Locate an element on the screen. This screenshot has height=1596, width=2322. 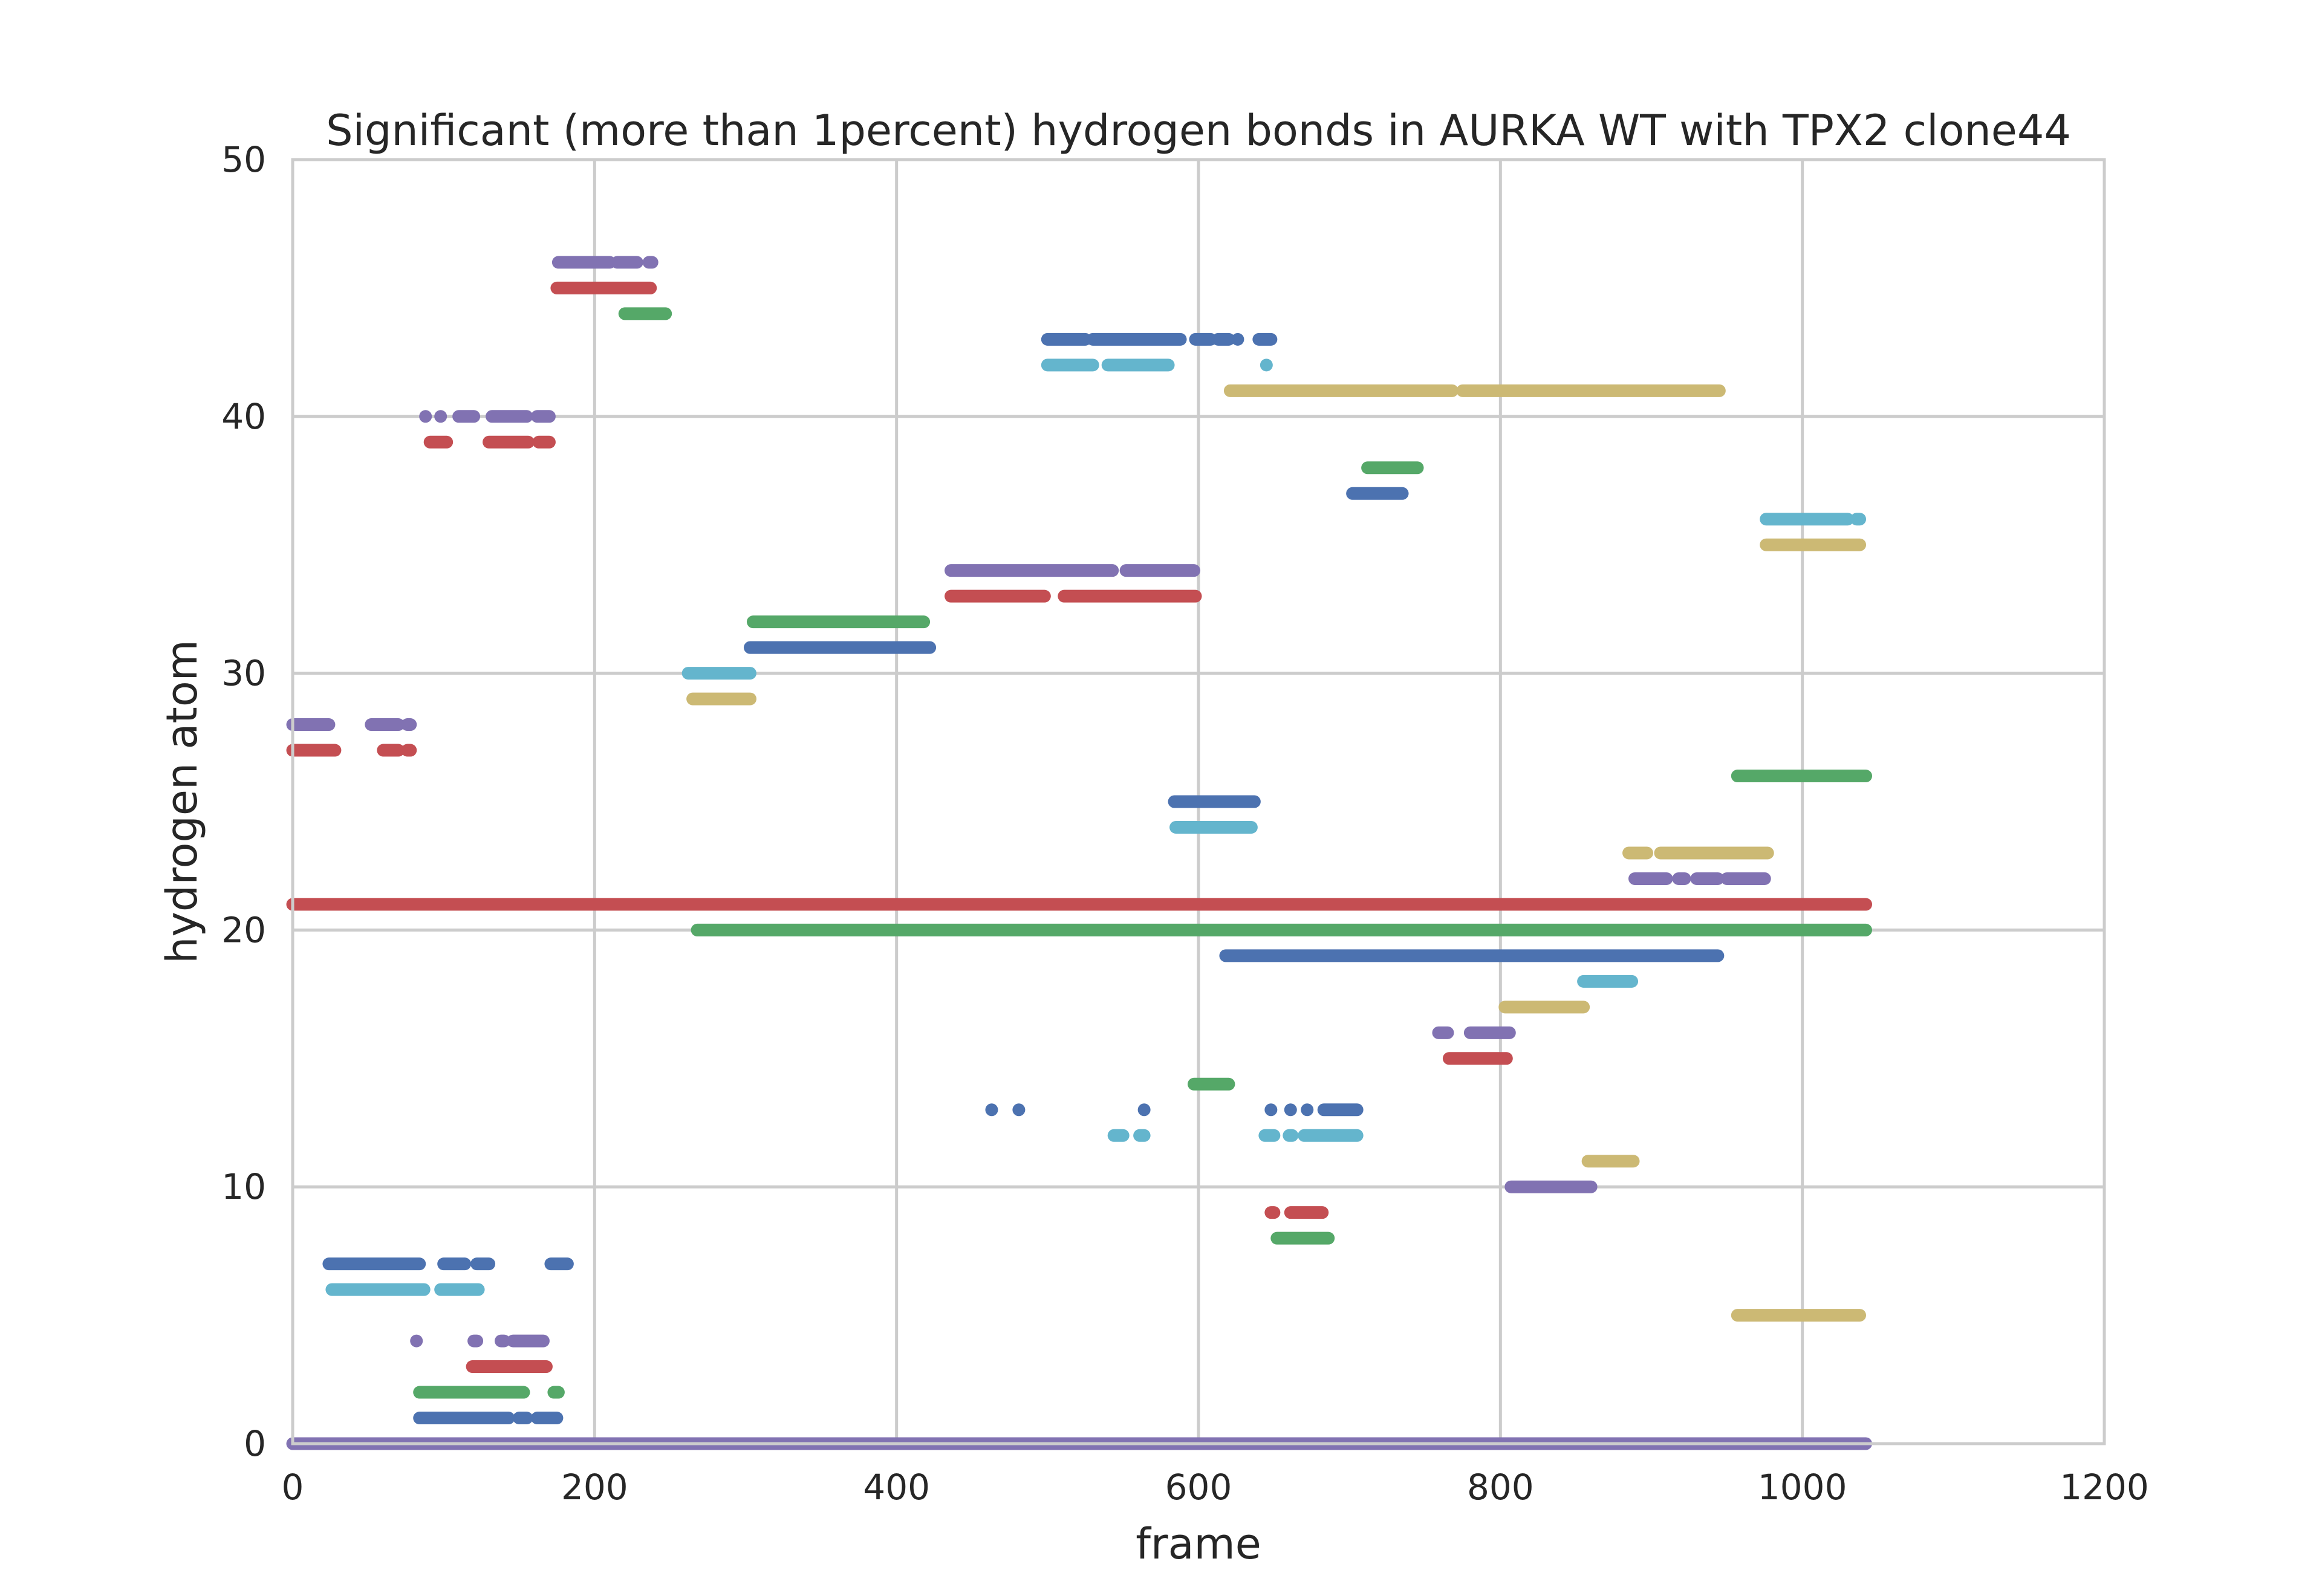
x-tick-label: 200 is located at coordinates (594, 1487).